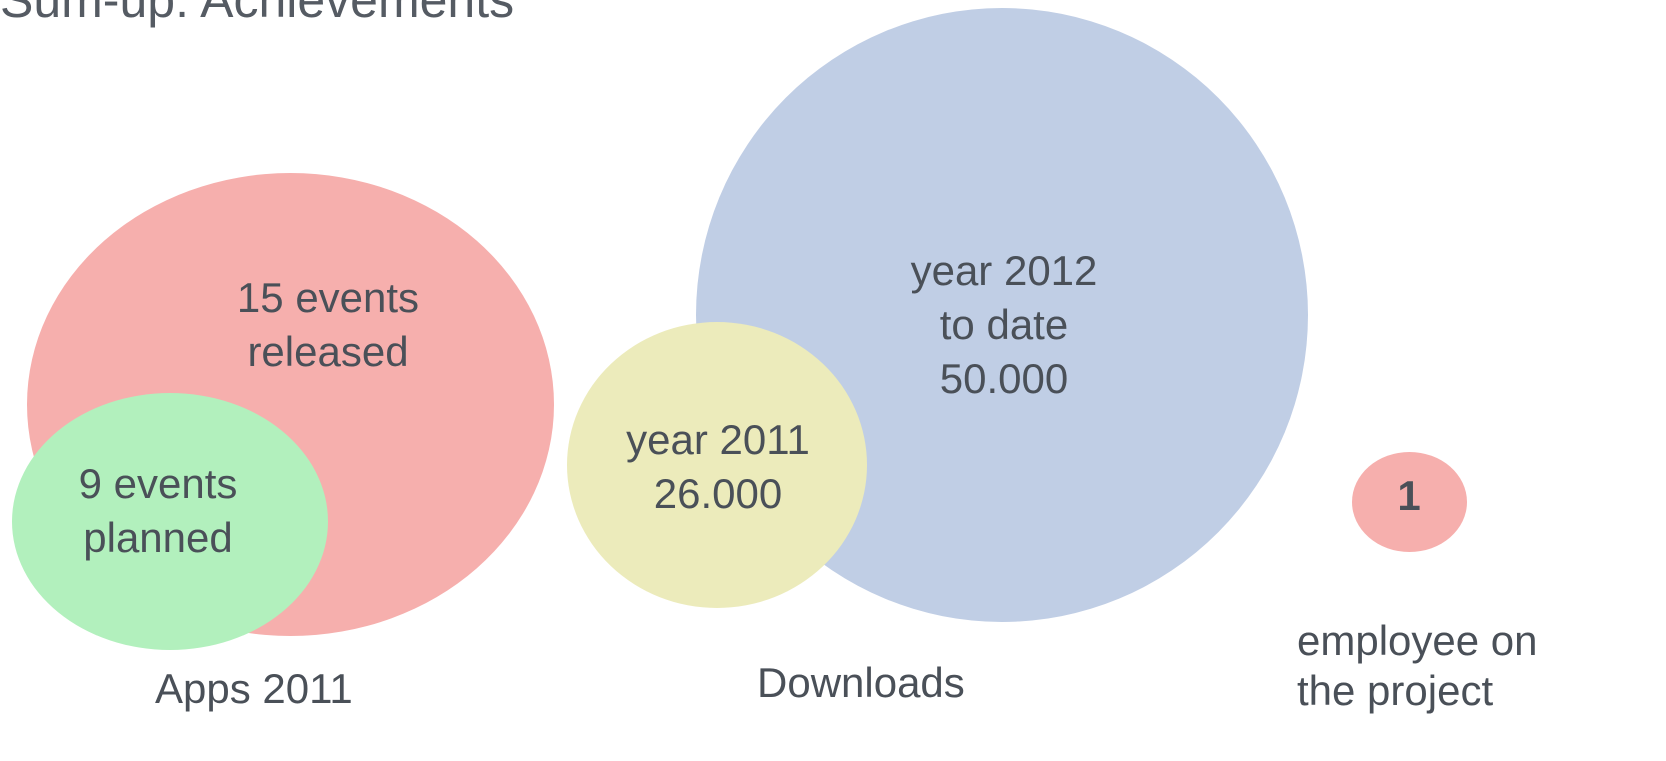  Describe the element at coordinates (1409, 495) in the screenshot. I see `employee-count: 1` at that location.